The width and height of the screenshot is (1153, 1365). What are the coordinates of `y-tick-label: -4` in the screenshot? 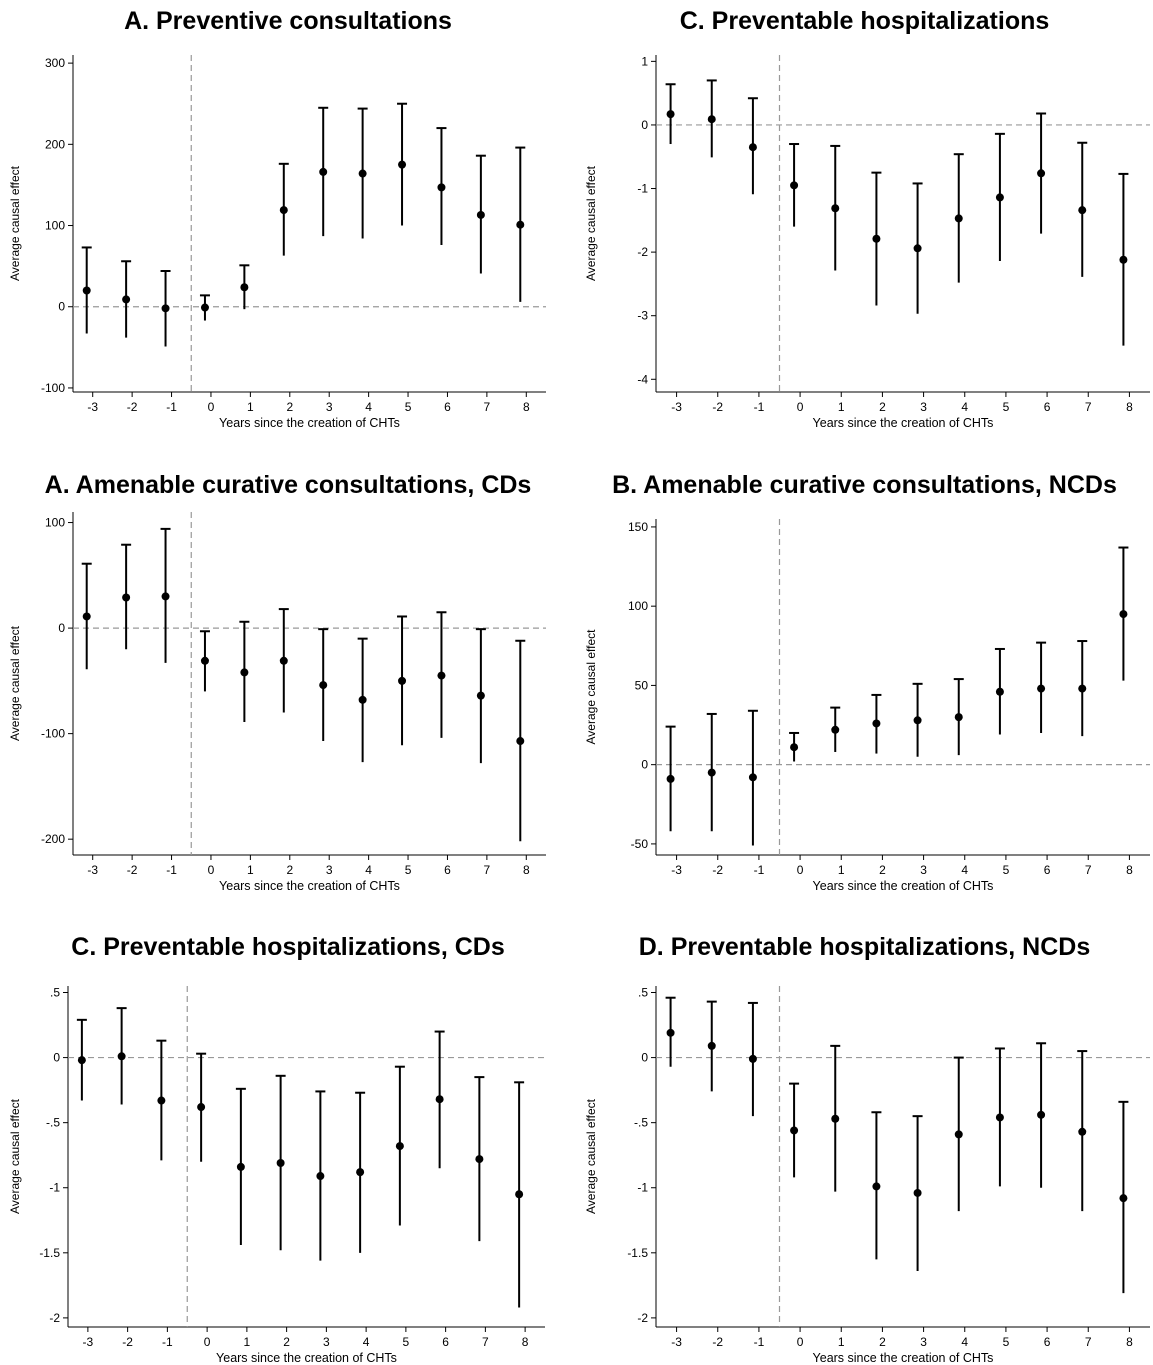 It's located at (642, 379).